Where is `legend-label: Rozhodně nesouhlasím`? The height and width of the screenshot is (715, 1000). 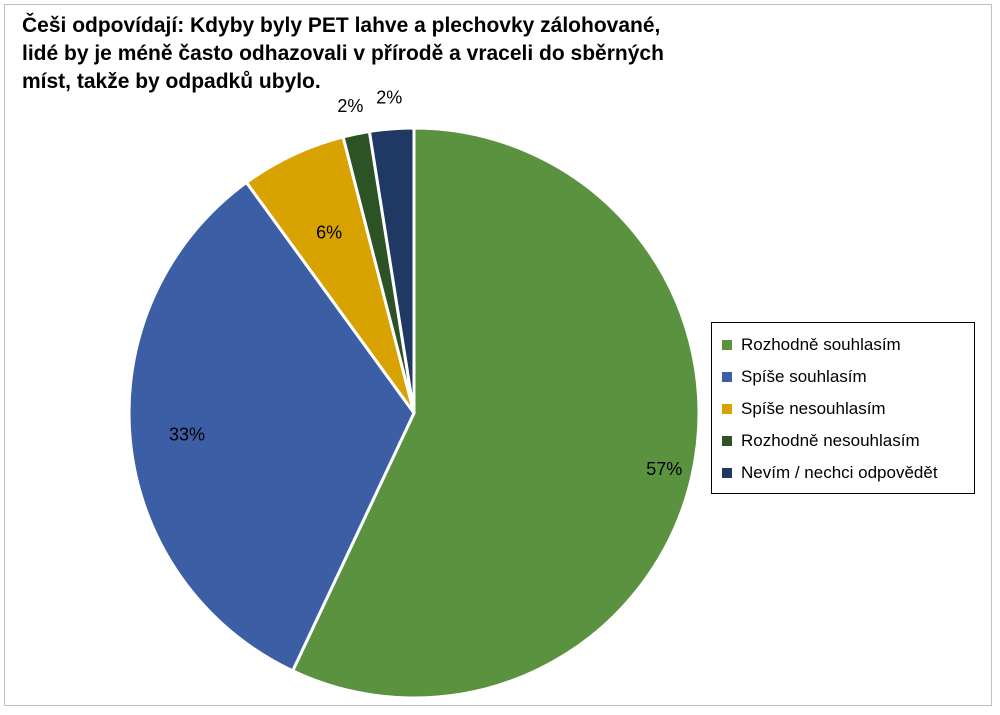
legend-label: Rozhodně nesouhlasím is located at coordinates (830, 440).